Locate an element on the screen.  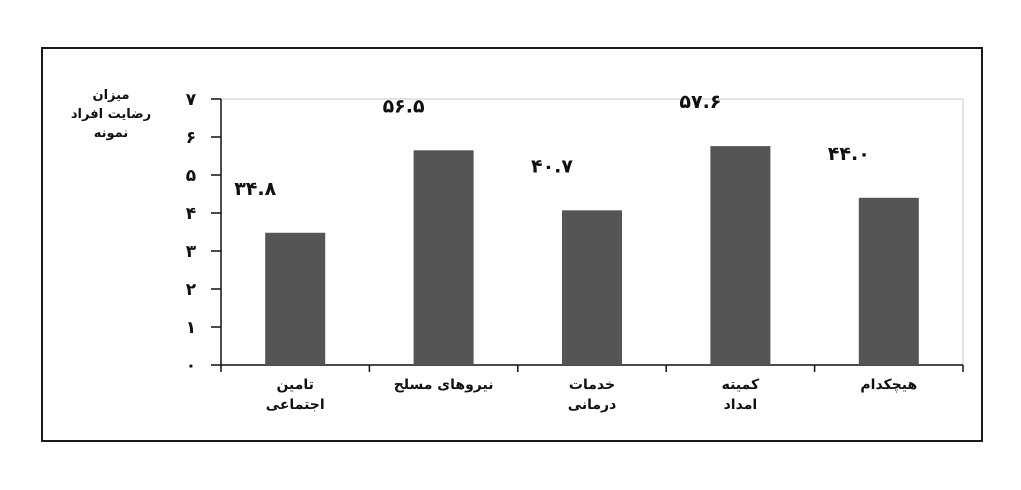
data-label: ۴۴.۰ is located at coordinates (849, 154).